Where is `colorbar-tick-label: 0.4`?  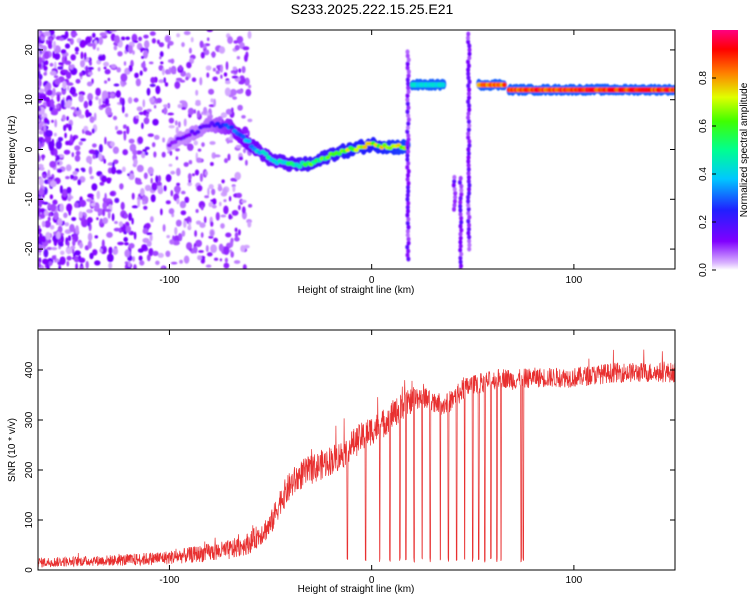 colorbar-tick-label: 0.4 is located at coordinates (703, 174).